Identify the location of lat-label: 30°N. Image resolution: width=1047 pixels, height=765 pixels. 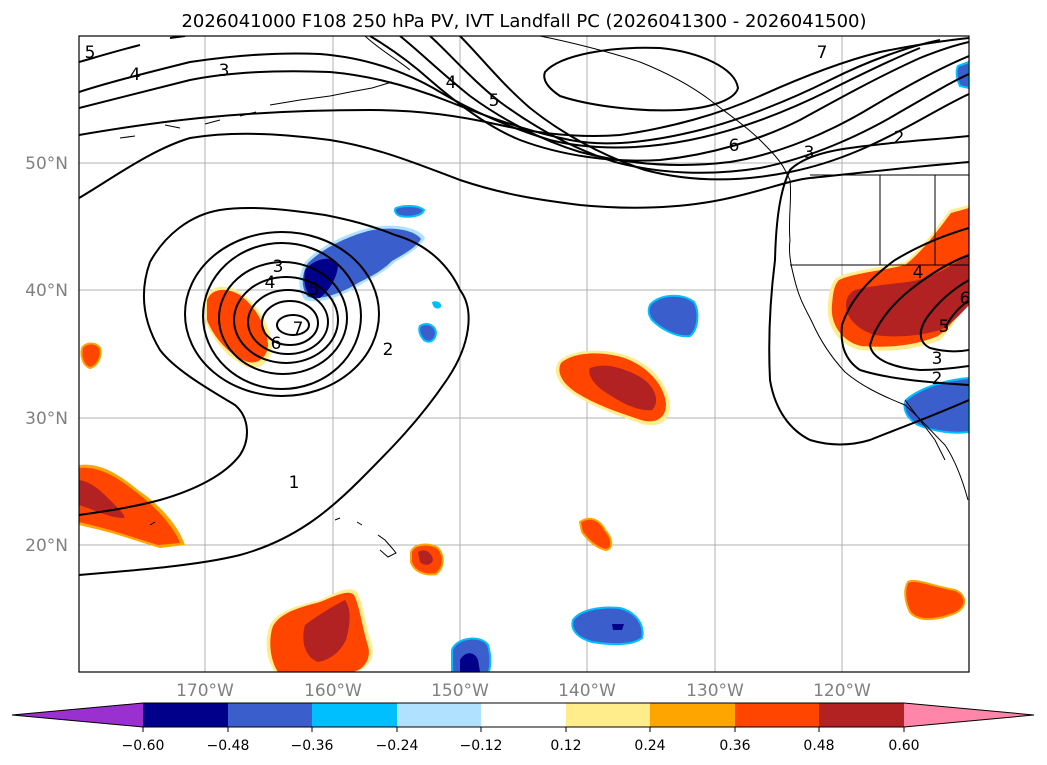
(46, 419).